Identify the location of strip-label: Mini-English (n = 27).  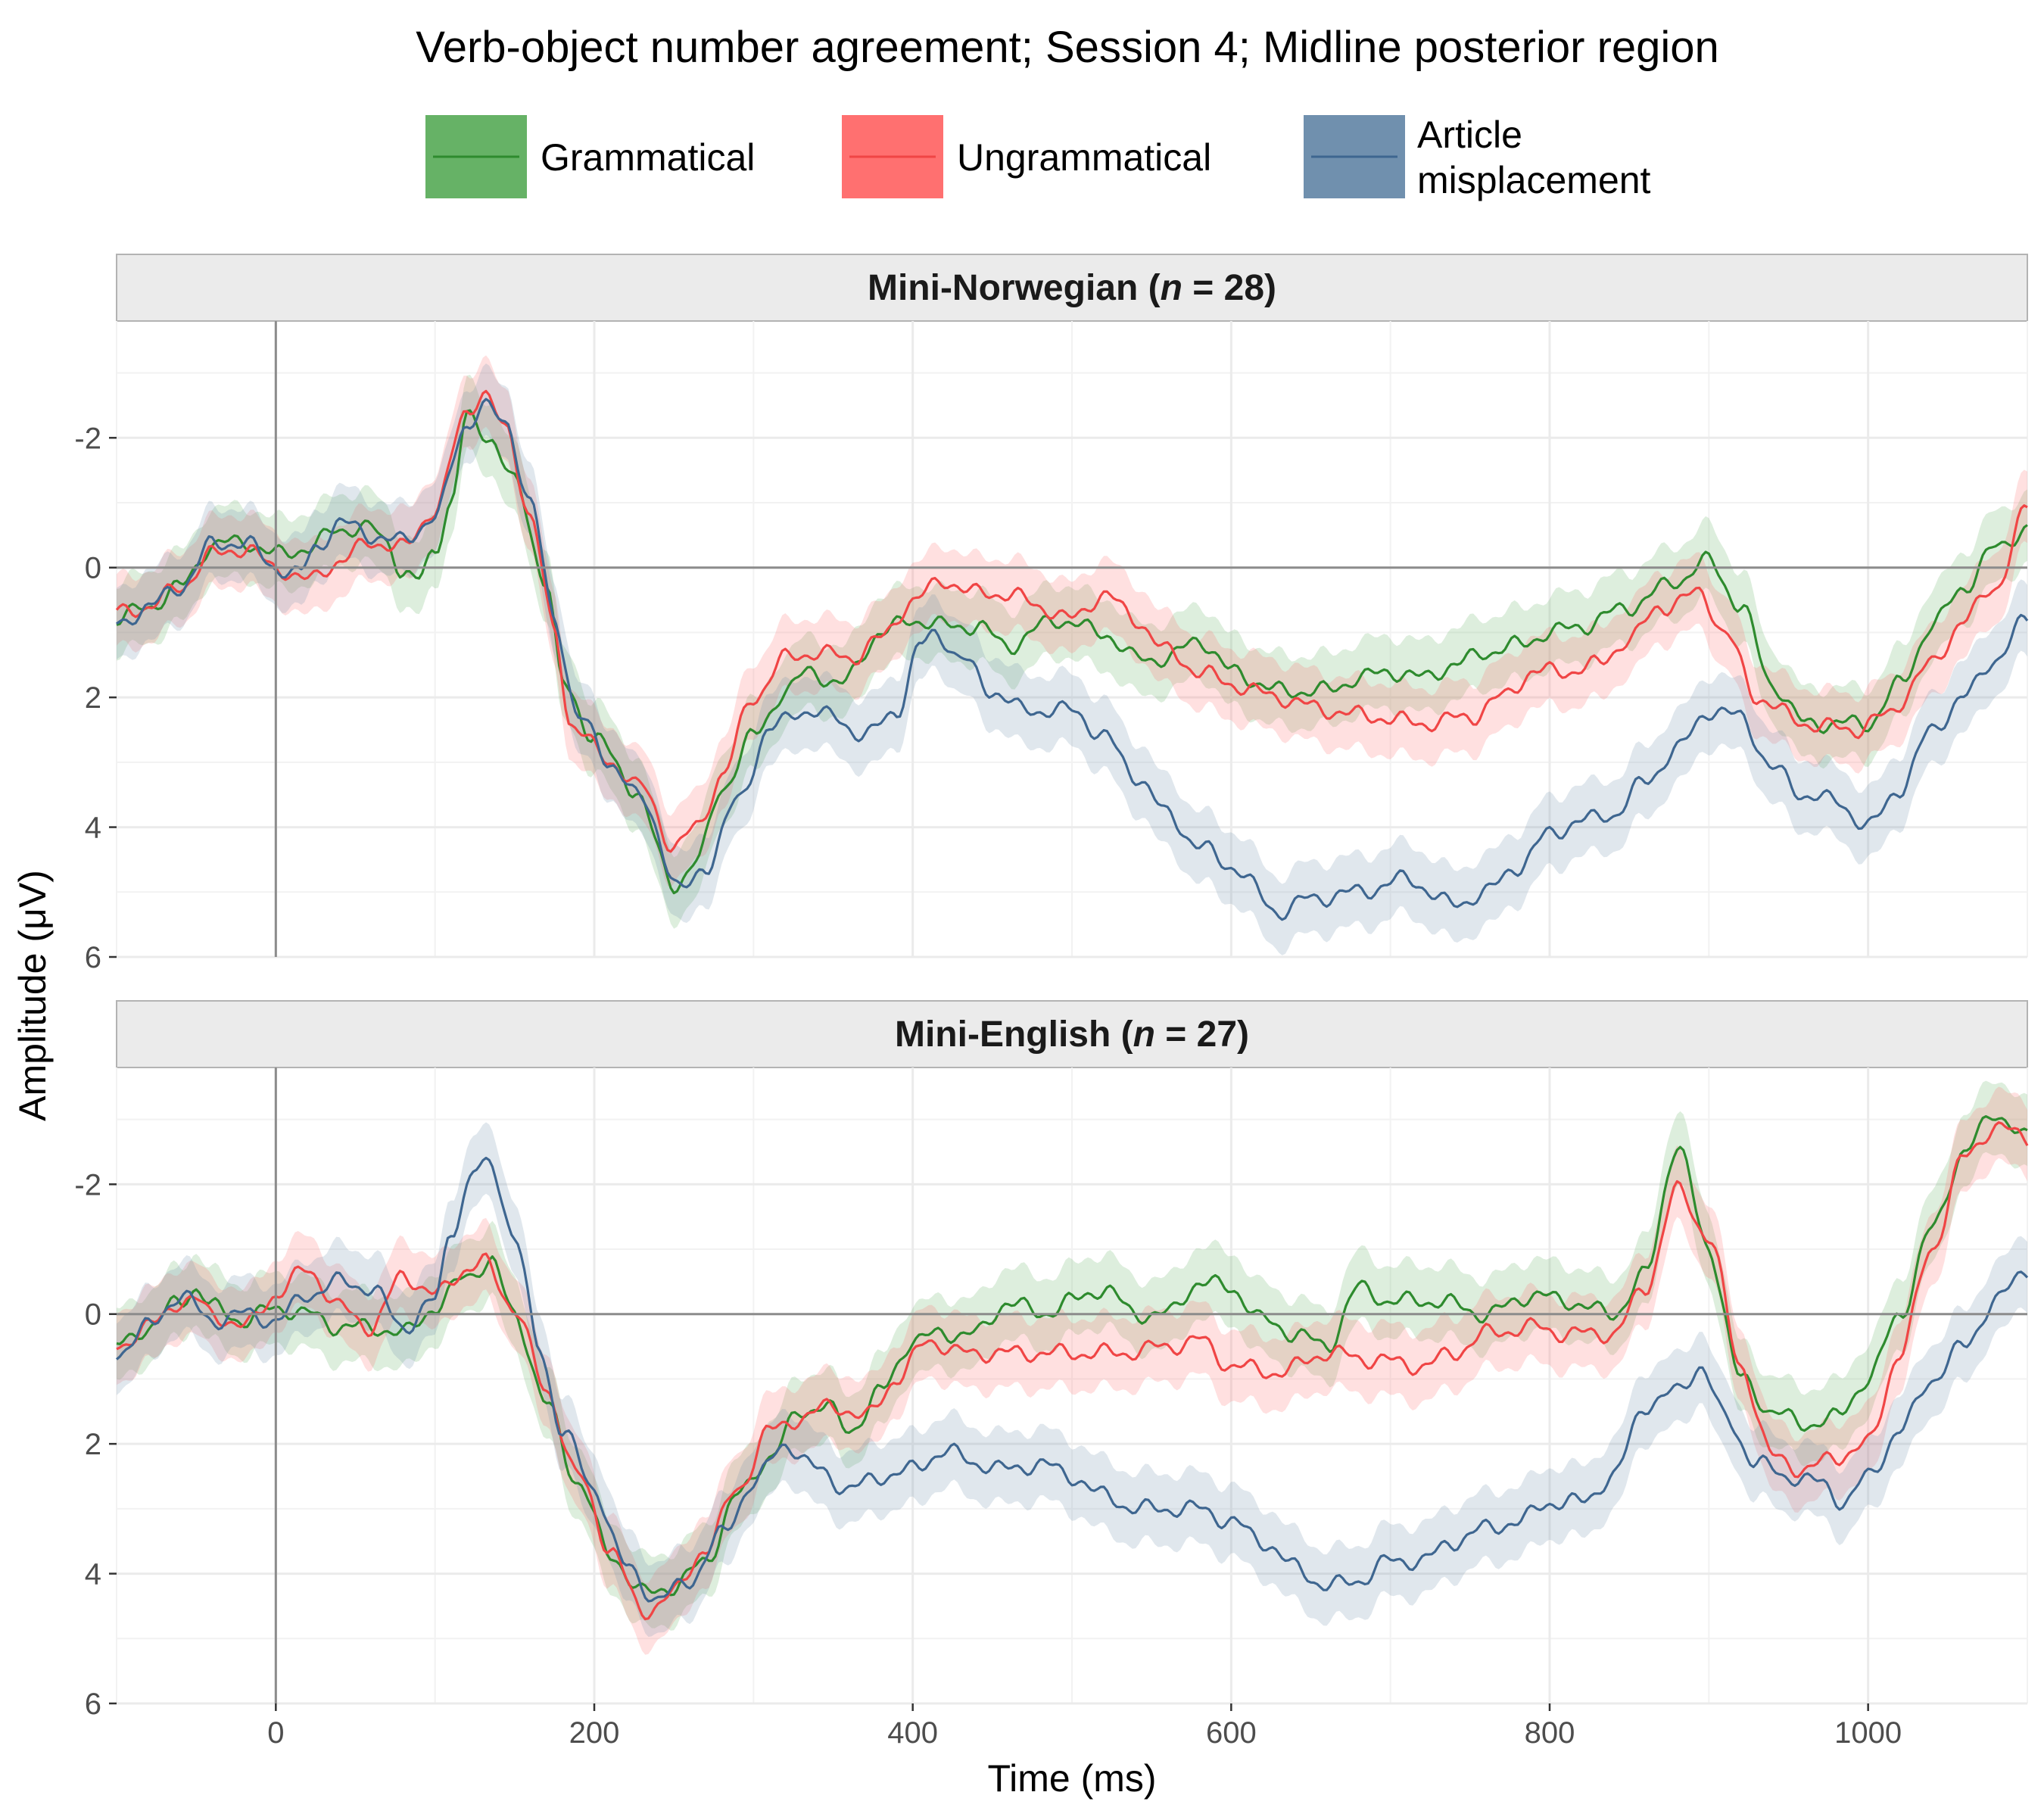
(1072, 1034).